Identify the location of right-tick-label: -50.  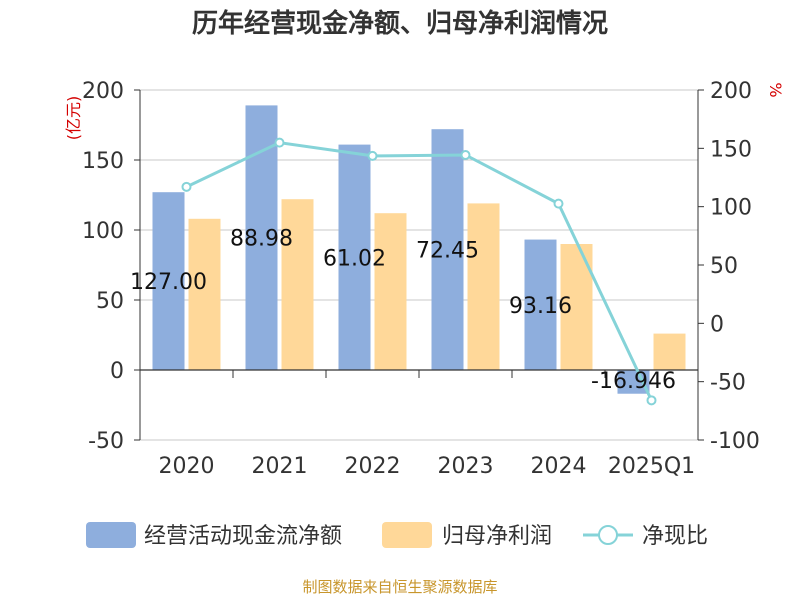
(728, 383).